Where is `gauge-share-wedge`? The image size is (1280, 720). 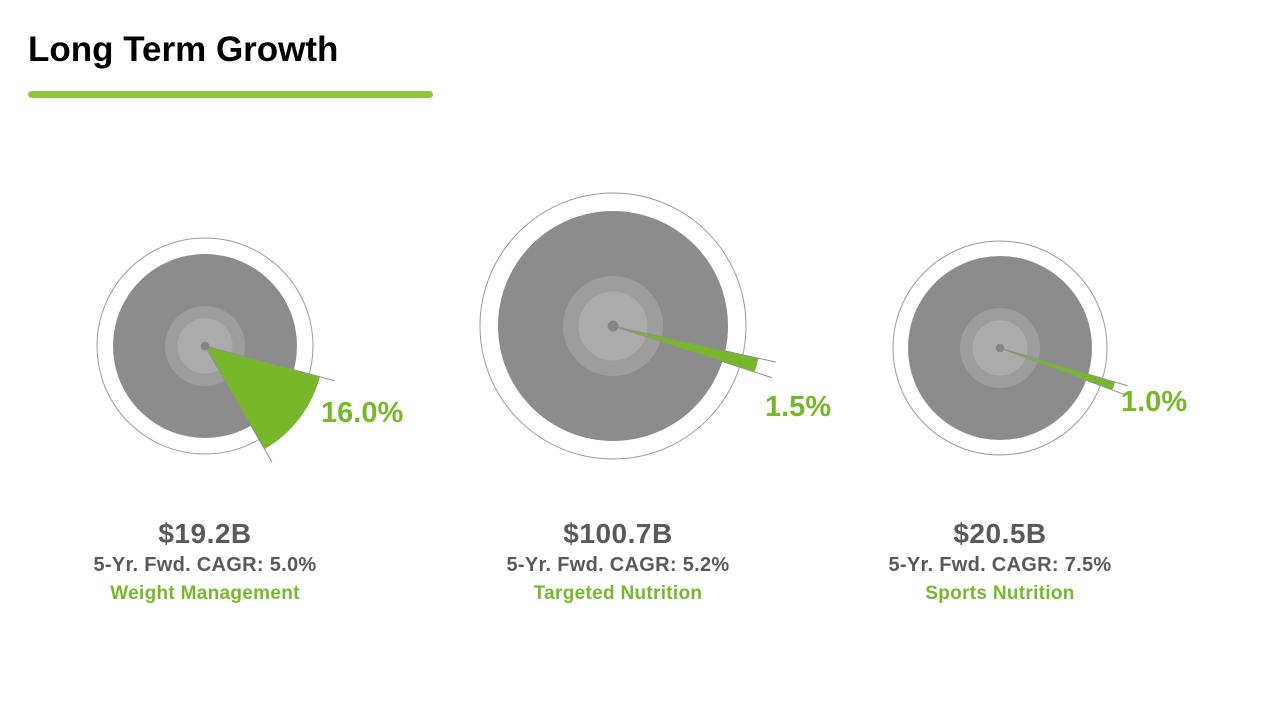 gauge-share-wedge is located at coordinates (262, 398).